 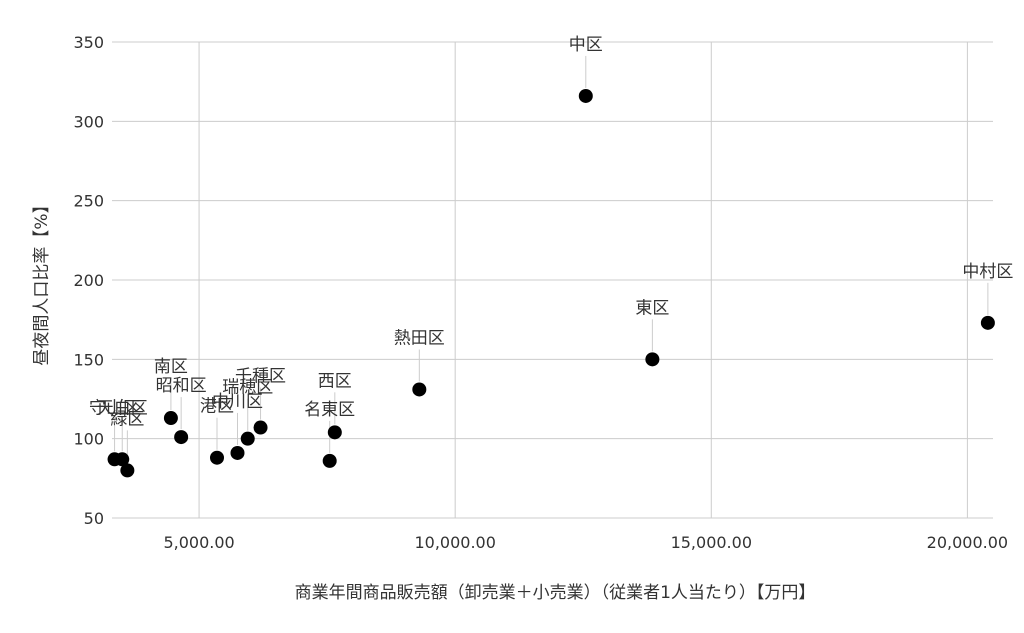 I want to click on y-tick-label: 100, so click(x=88, y=439).